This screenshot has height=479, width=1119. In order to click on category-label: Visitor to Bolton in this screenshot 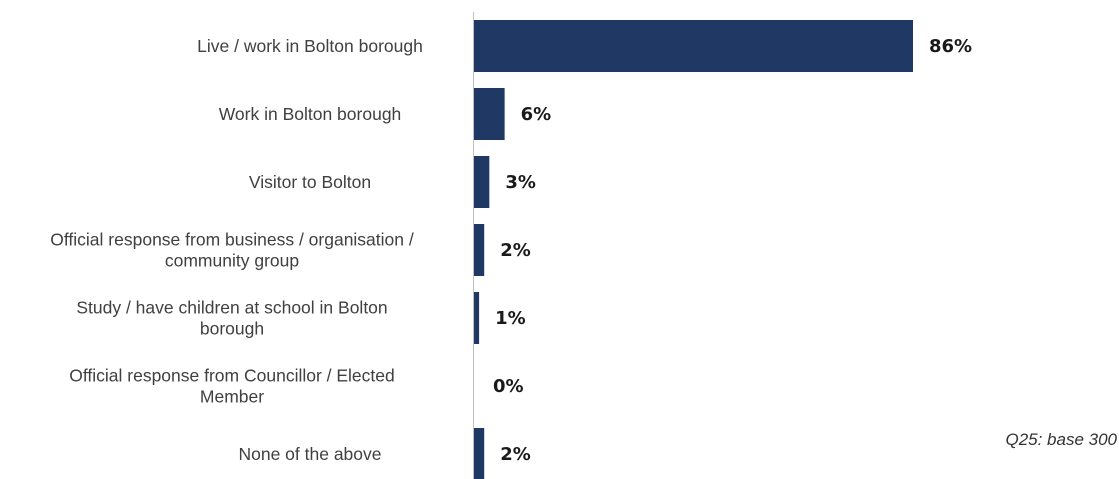, I will do `click(310, 182)`.